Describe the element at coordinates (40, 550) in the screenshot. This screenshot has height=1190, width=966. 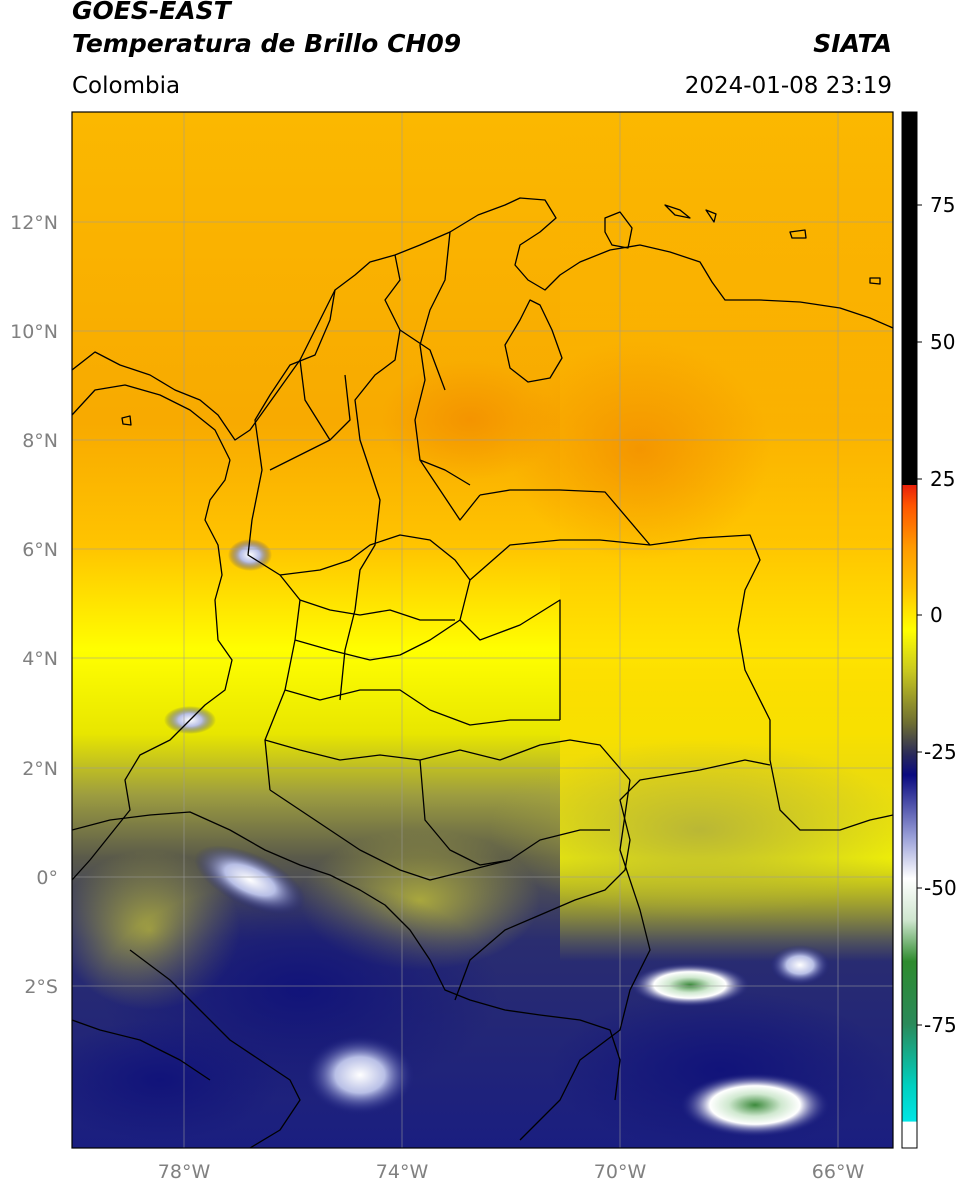
I see `lat-tick-label: 6°N` at that location.